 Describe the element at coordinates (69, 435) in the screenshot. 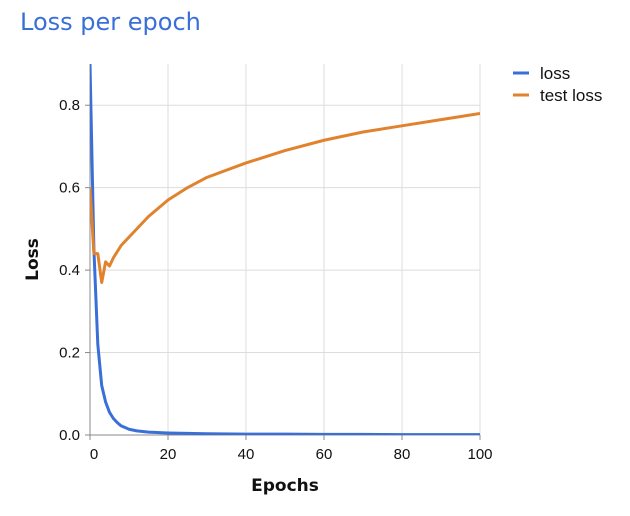

I see `y-tick-label: 0.0` at that location.